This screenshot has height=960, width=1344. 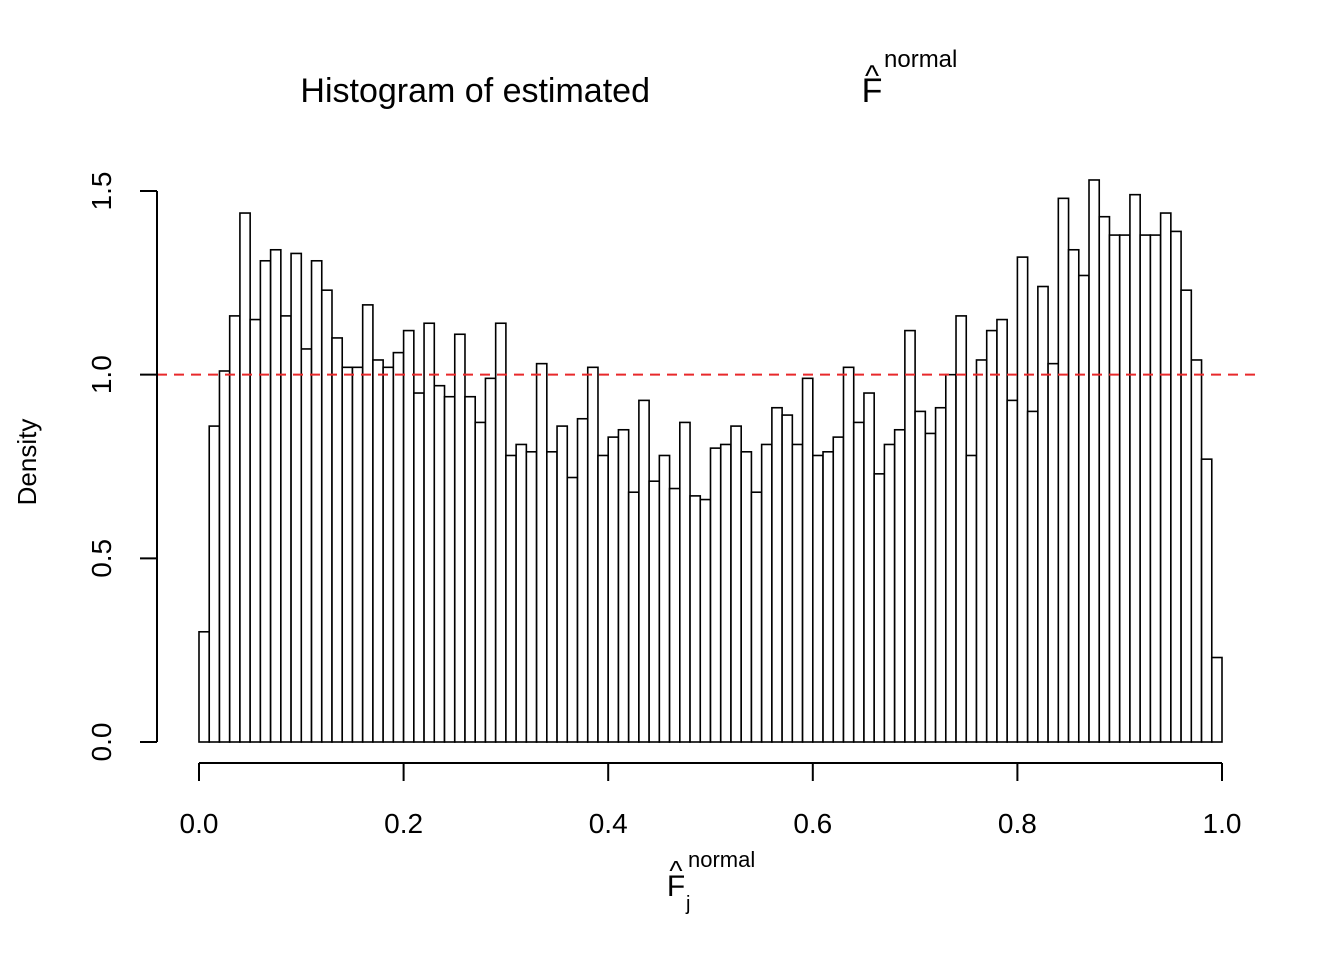 What do you see at coordinates (721, 859) in the screenshot?
I see `xlabel-superscript: normal` at bounding box center [721, 859].